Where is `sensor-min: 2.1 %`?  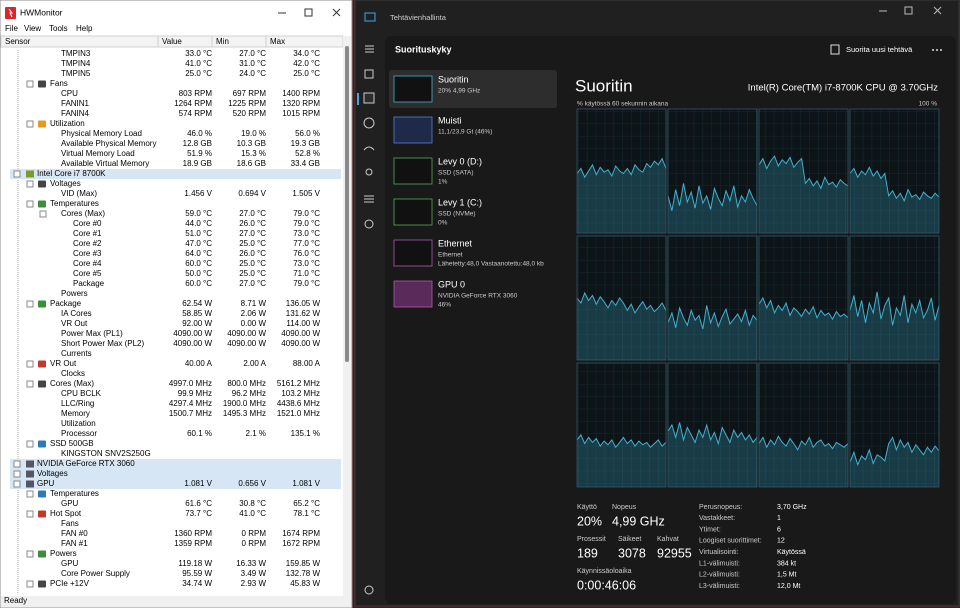 sensor-min: 2.1 % is located at coordinates (256, 433).